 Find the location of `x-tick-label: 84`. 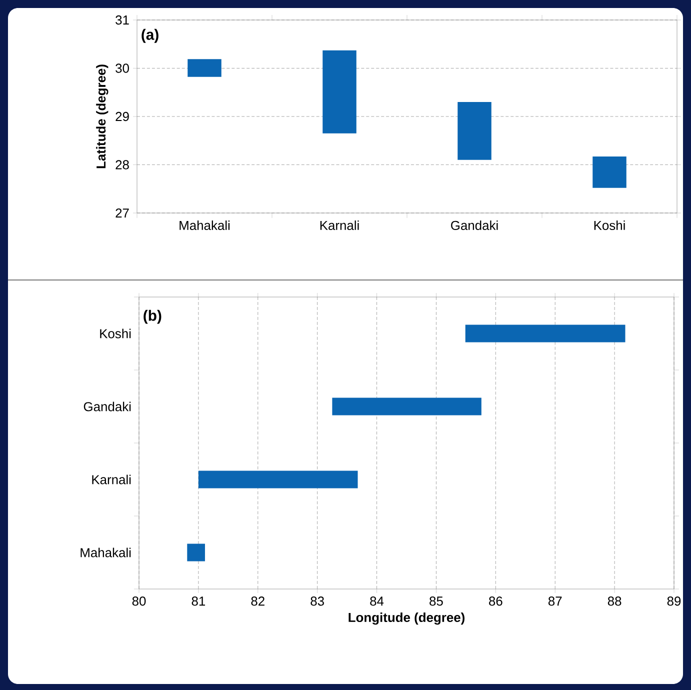

x-tick-label: 84 is located at coordinates (377, 601).